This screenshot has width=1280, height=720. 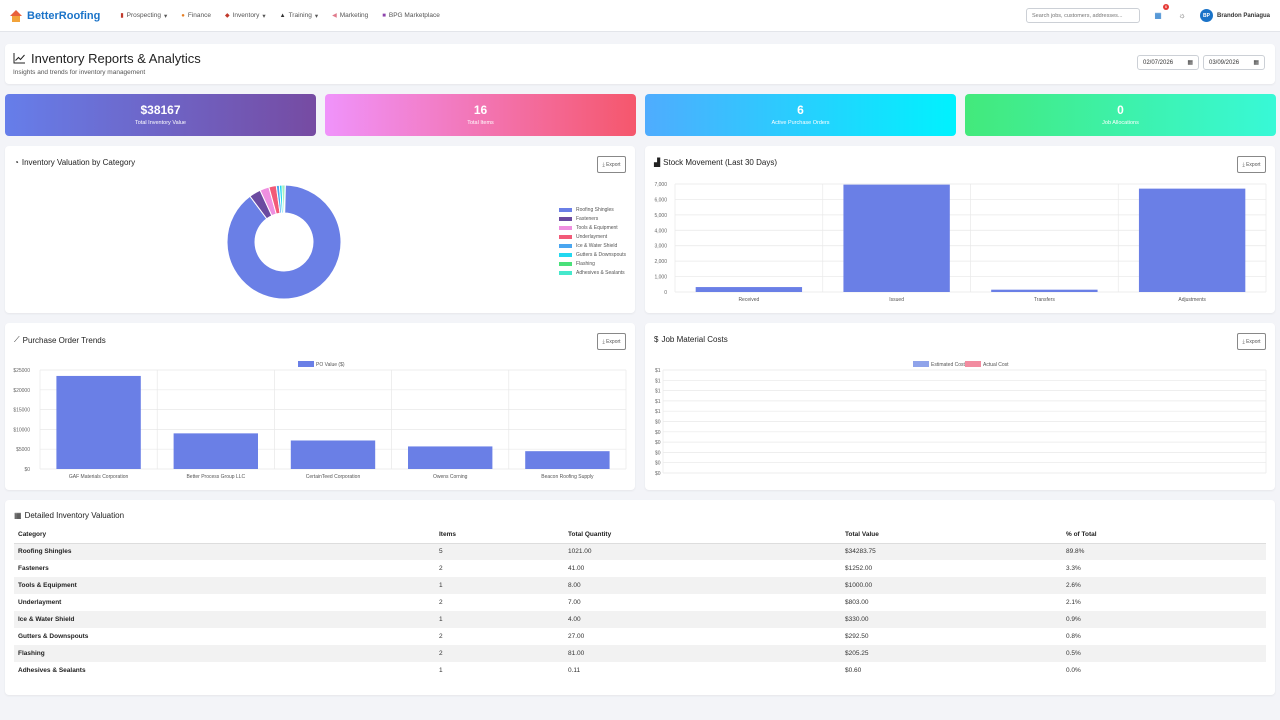 I want to click on calendar-button: ▦ 6, so click(x=1160, y=12).